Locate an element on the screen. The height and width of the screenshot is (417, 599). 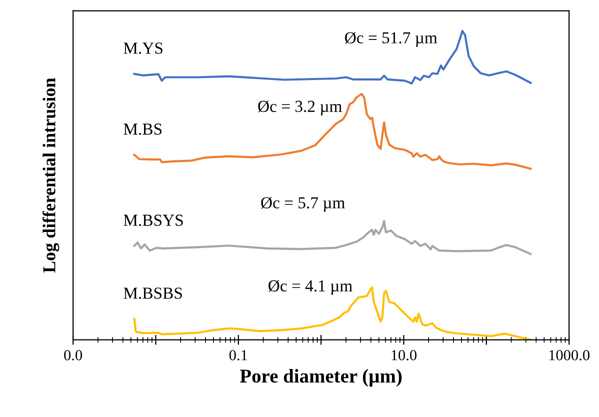
series-label: M.BSBS is located at coordinates (153, 293).